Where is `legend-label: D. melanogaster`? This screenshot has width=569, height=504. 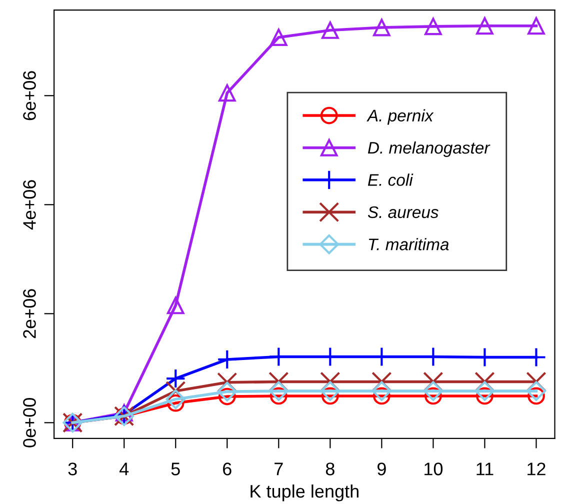
legend-label: D. melanogaster is located at coordinates (429, 149).